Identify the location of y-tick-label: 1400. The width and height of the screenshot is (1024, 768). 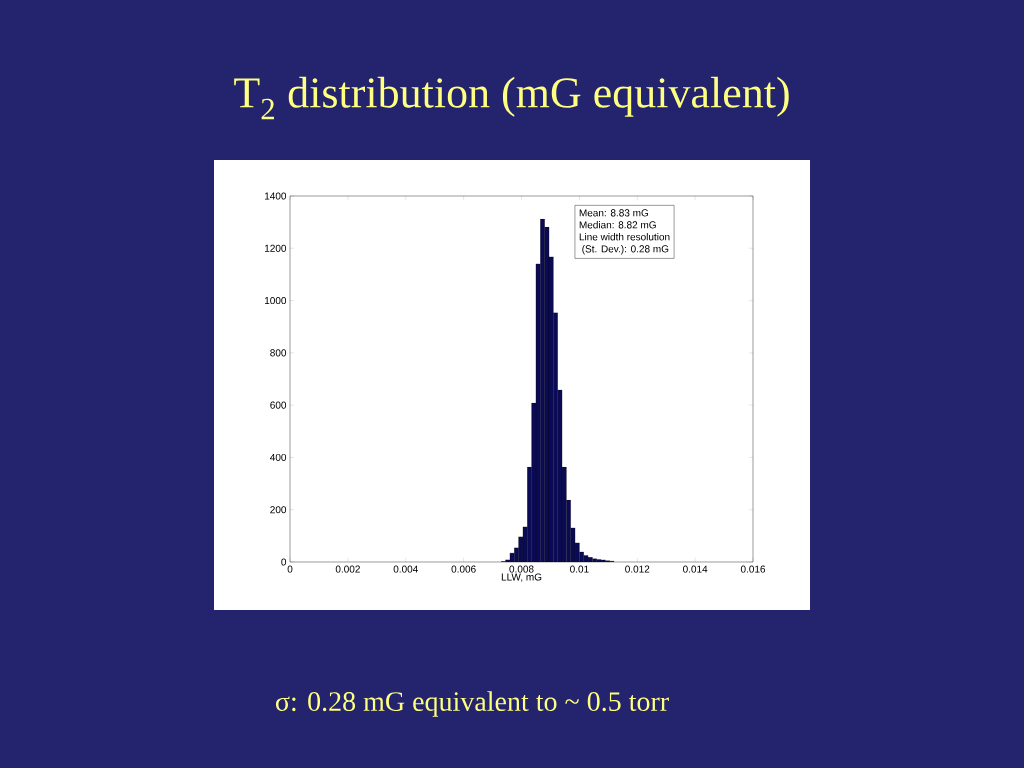
(275, 196).